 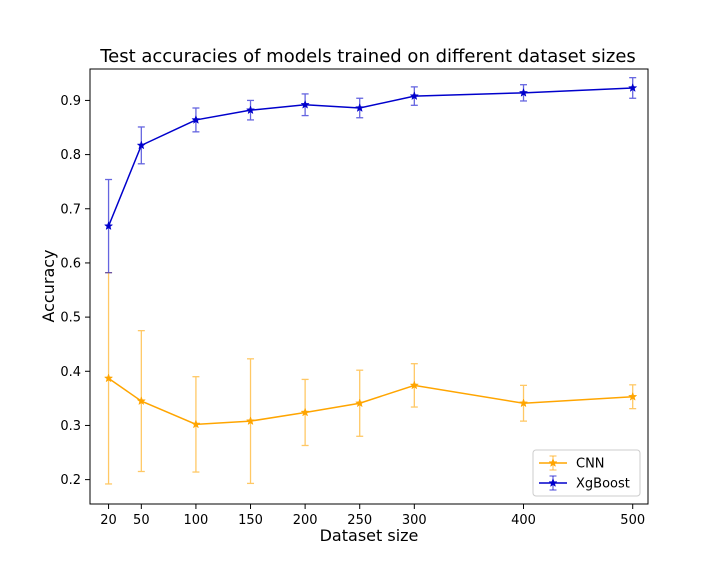 I want to click on x-tick-label: 500, so click(x=632, y=520).